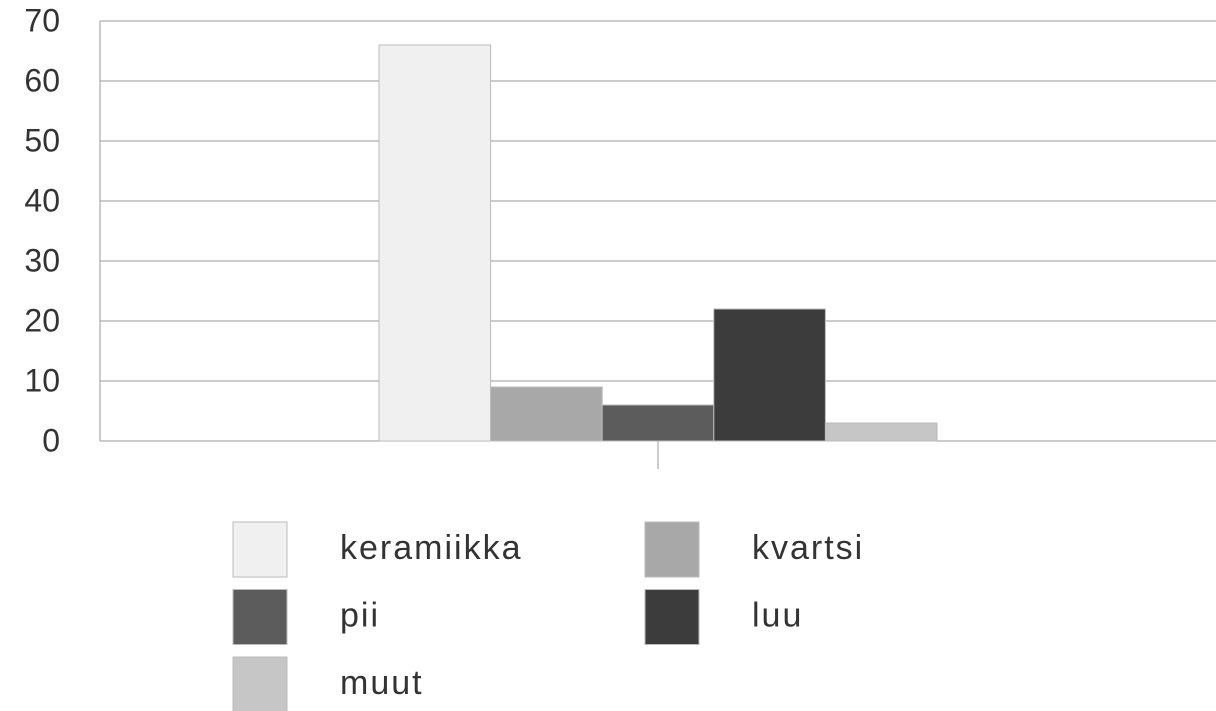 The height and width of the screenshot is (711, 1216). Describe the element at coordinates (42, 320) in the screenshot. I see `y-tick-label: 20` at that location.